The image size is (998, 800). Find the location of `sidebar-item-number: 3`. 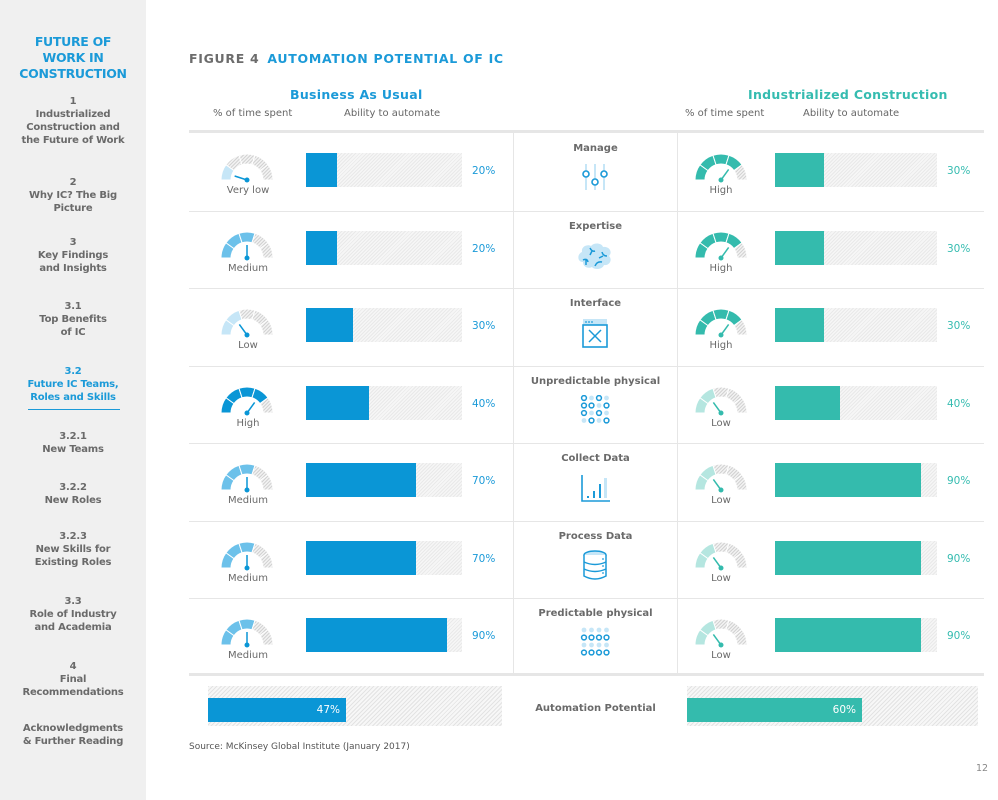

sidebar-item-number: 3 is located at coordinates (73, 242).